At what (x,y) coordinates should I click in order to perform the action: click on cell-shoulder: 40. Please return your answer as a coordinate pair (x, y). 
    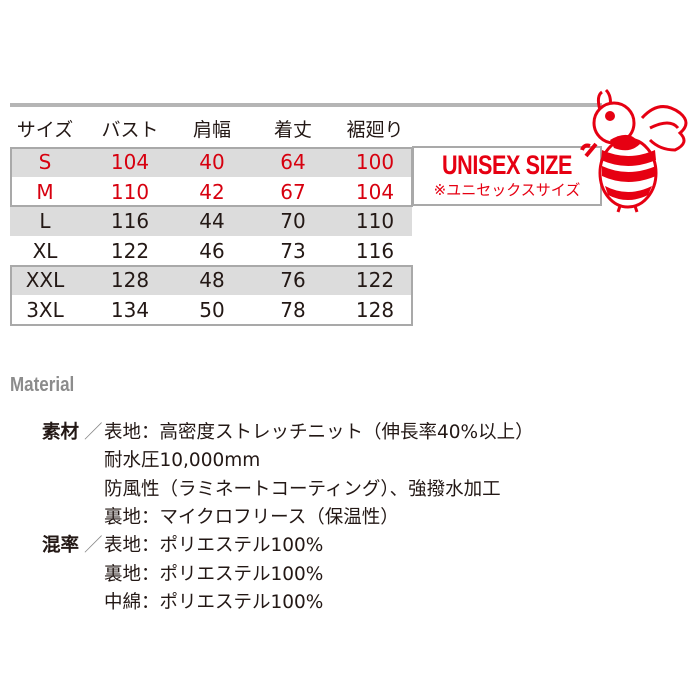
    Looking at the image, I should click on (212, 162).